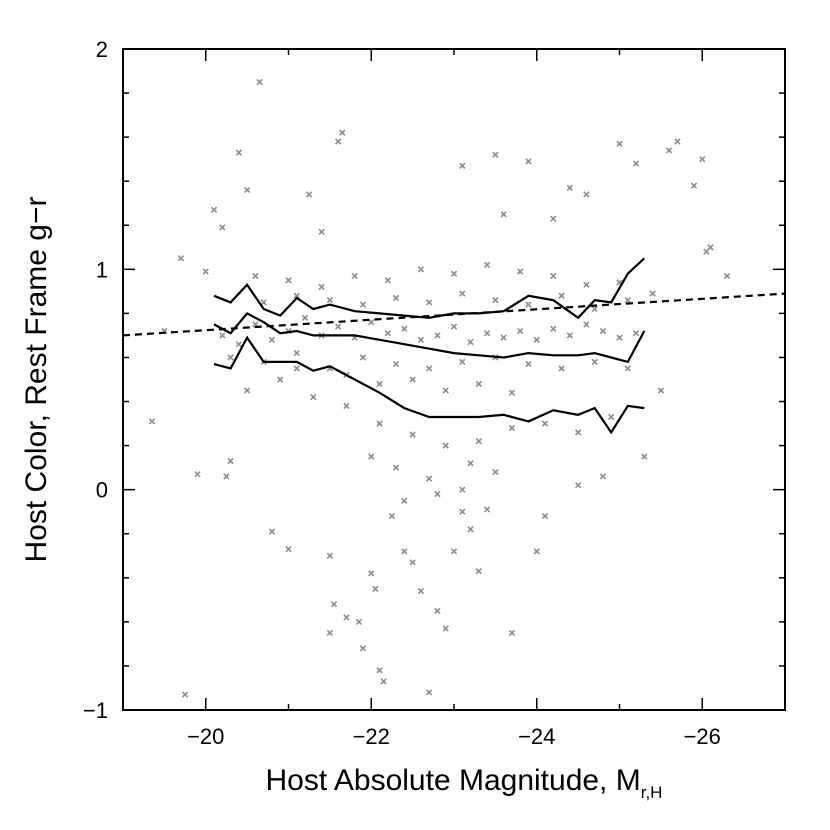 Image resolution: width=830 pixels, height=830 pixels. What do you see at coordinates (36, 380) in the screenshot?
I see `y-axis-label: Host Color, Rest Frame g−r` at bounding box center [36, 380].